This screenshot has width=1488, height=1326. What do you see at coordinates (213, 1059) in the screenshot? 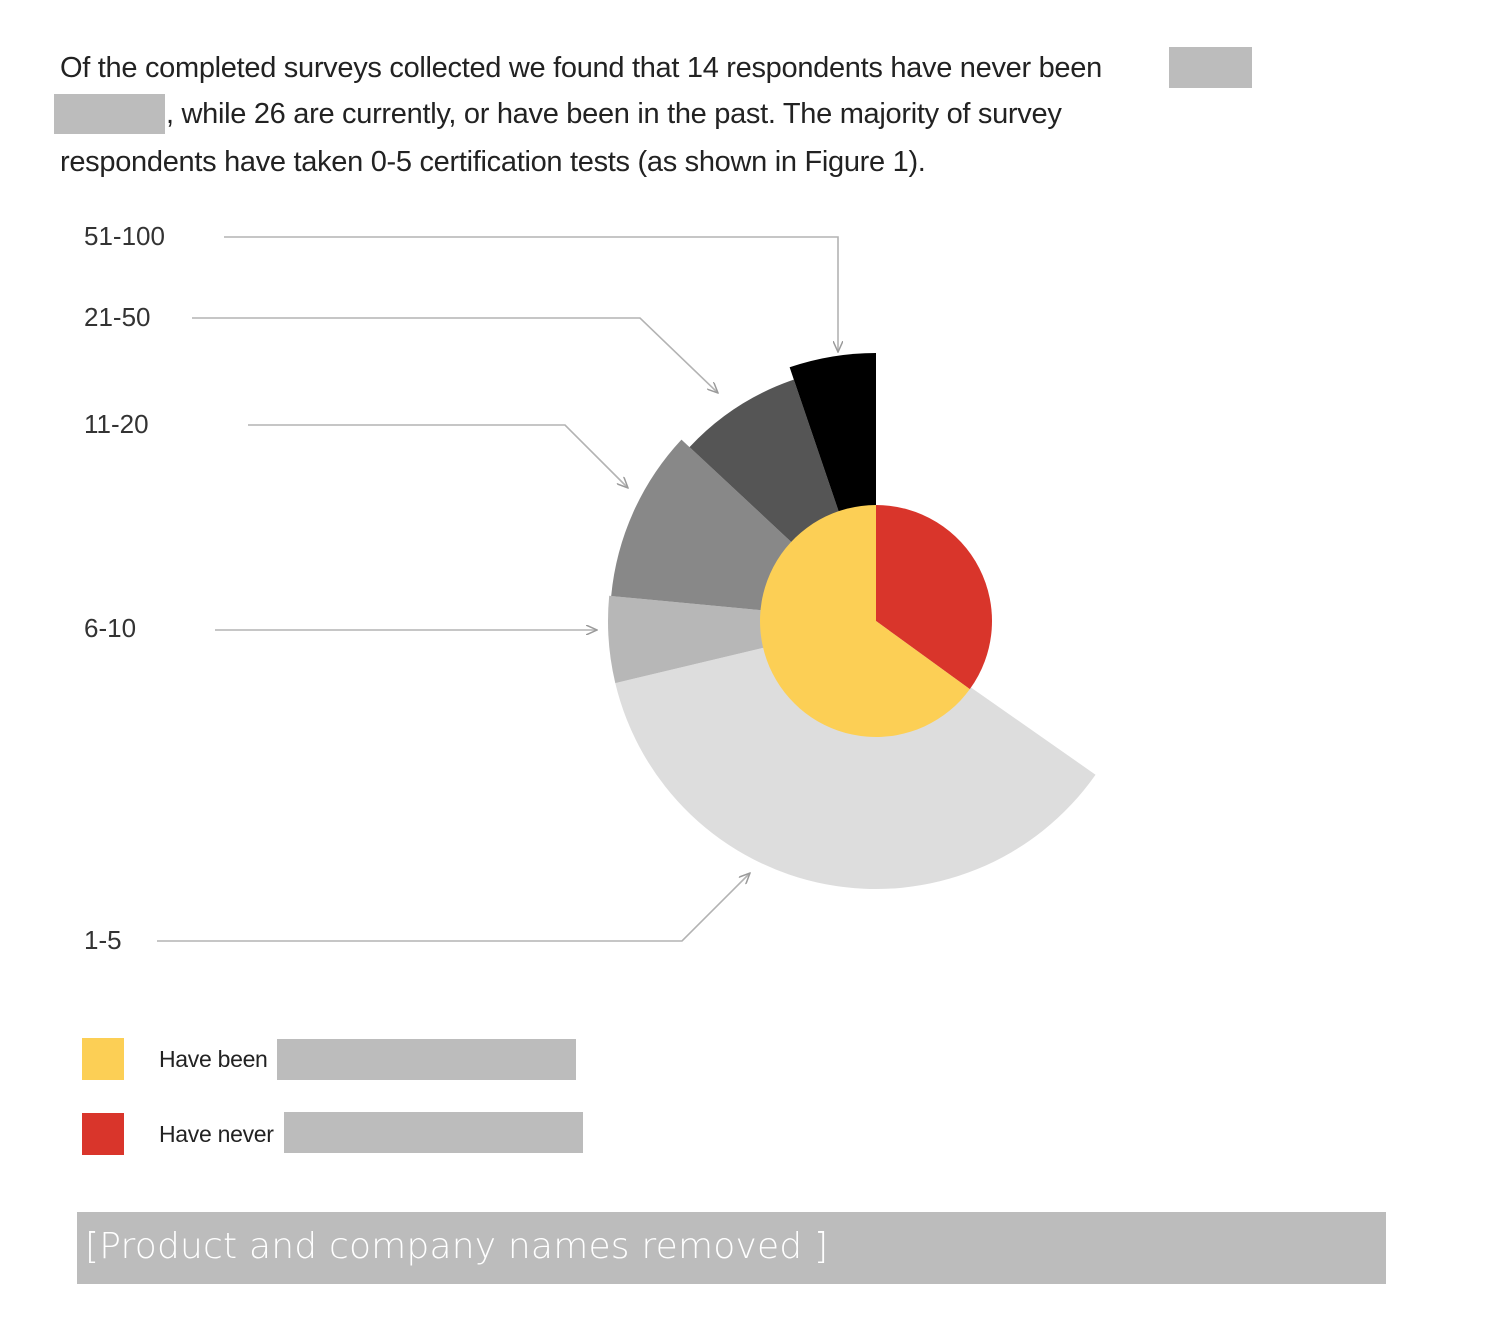
I see `legend-label-have-been: Have been` at bounding box center [213, 1059].